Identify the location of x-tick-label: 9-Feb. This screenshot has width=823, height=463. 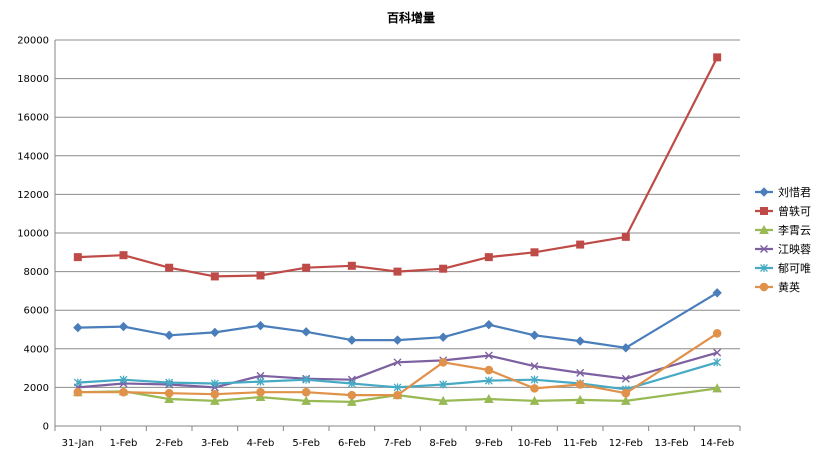
(489, 443).